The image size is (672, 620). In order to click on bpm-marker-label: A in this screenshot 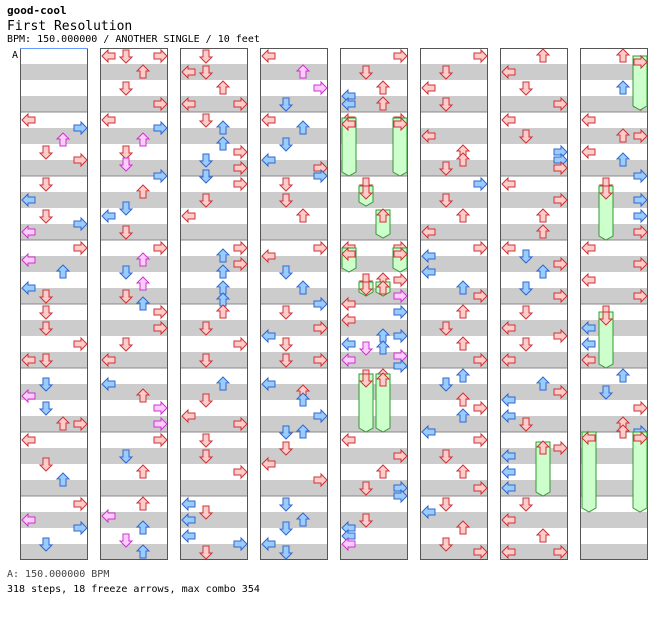, I will do `click(15, 55)`.